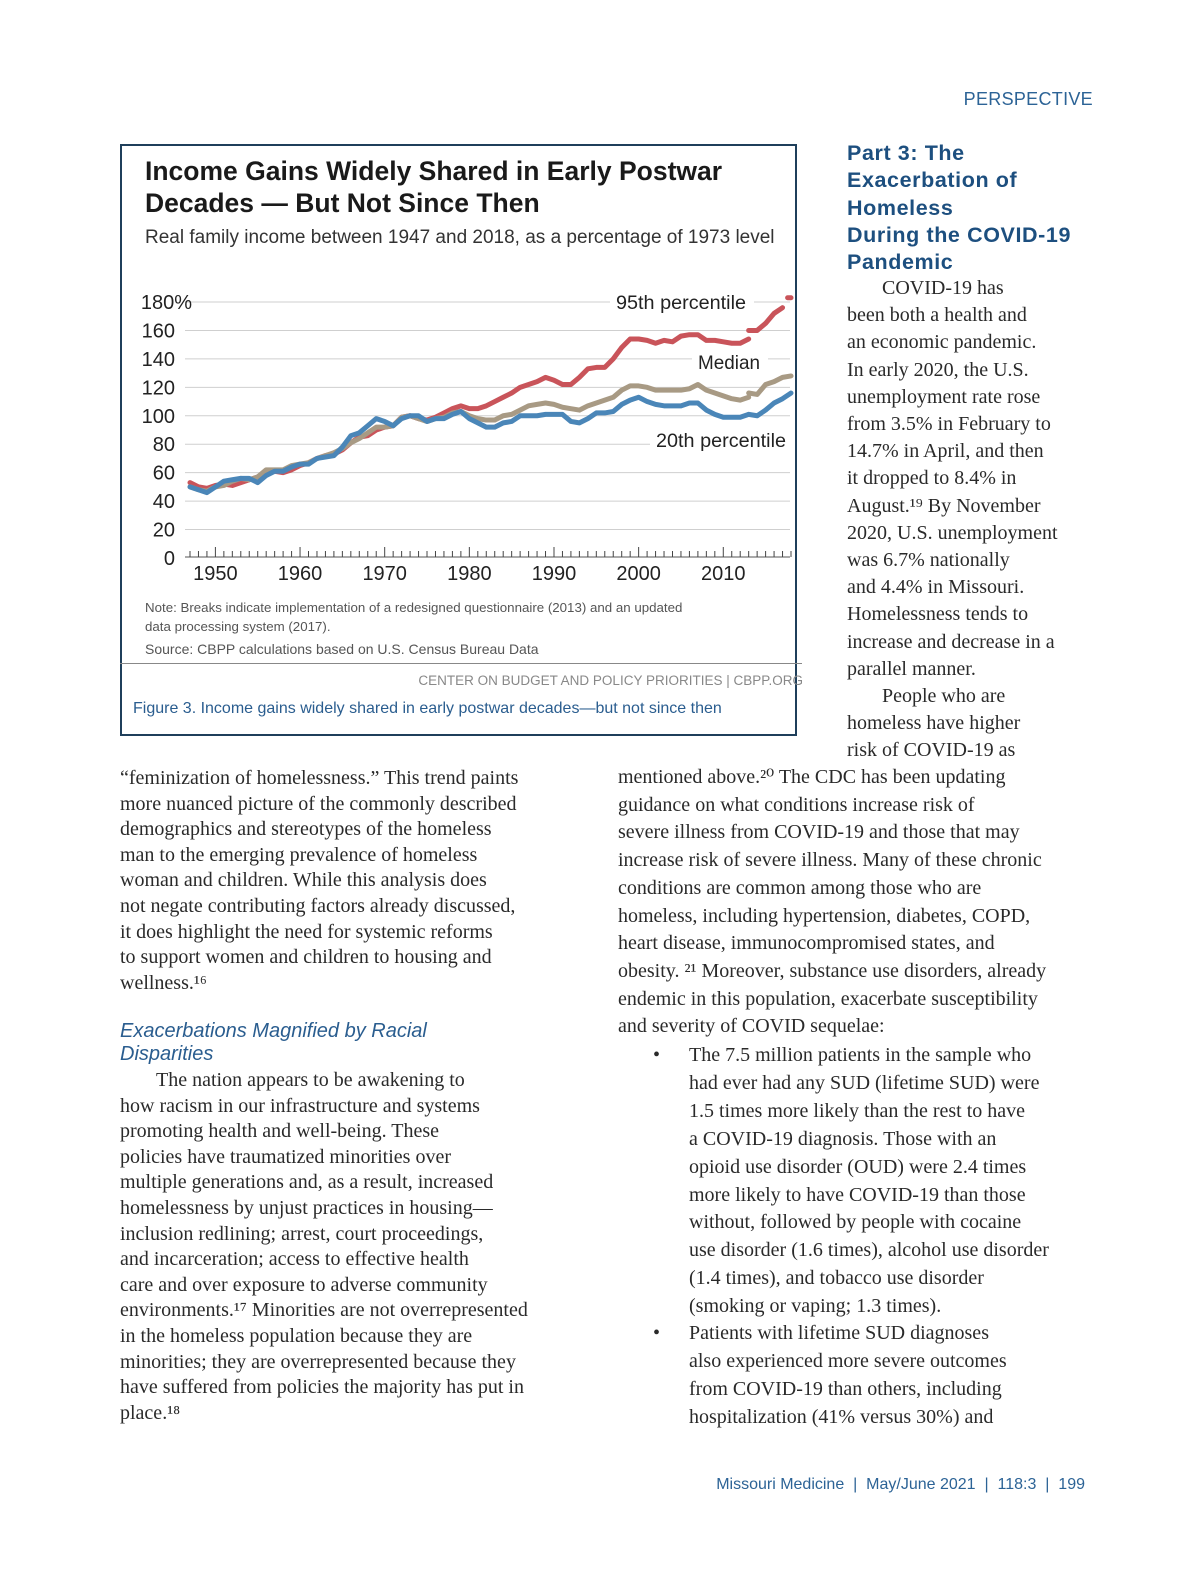 The height and width of the screenshot is (1582, 1200). I want to click on y-tick-label: 80, so click(164, 445).